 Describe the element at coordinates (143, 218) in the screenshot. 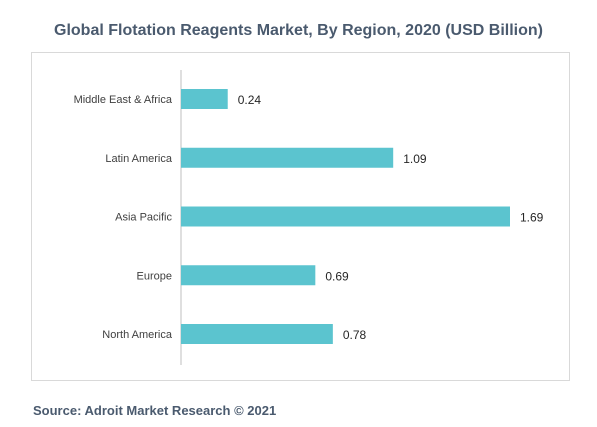

I see `category-tick-label: Asia Pacific` at that location.